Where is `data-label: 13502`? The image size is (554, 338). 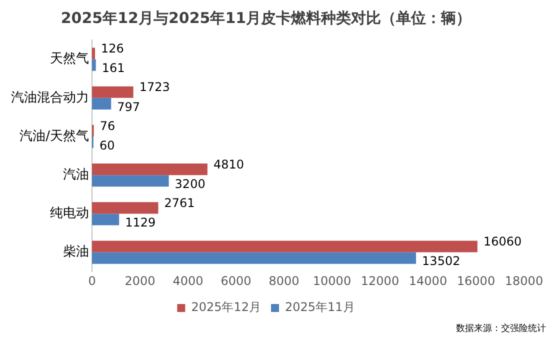
data-label: 13502 is located at coordinates (441, 261).